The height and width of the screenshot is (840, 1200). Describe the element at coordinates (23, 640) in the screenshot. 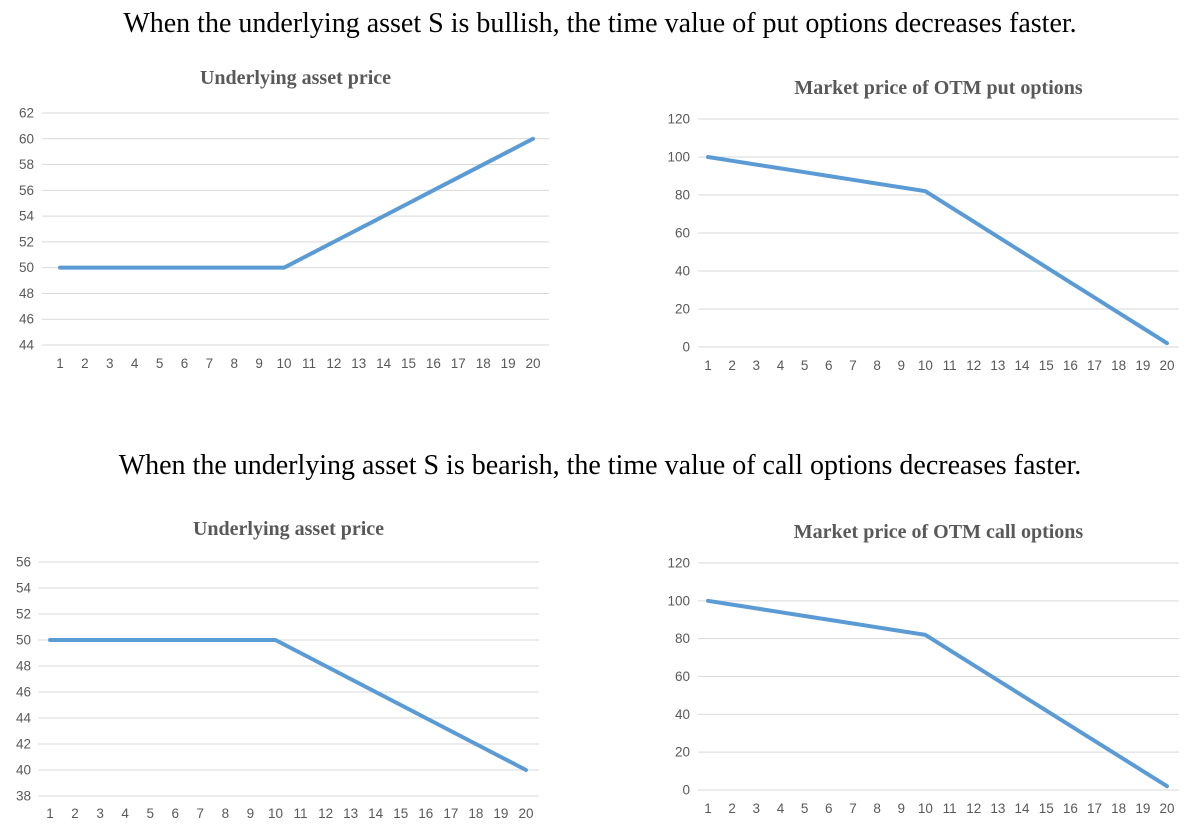

I see `y-tick-label: 50` at that location.